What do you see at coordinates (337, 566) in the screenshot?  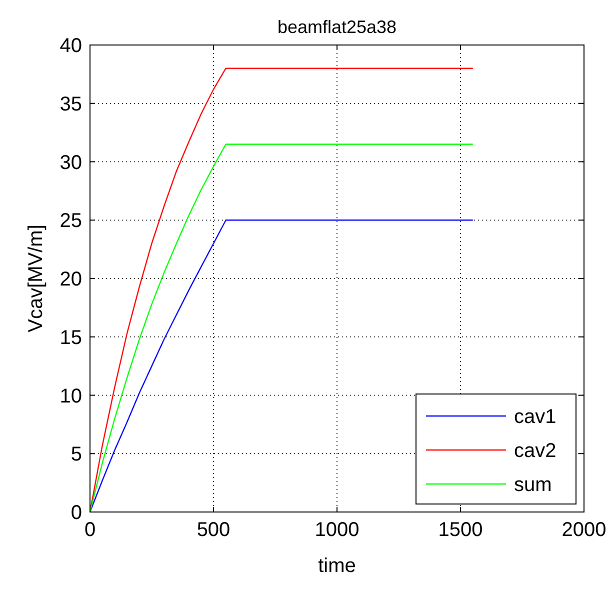 I see `x-axis-title: time` at bounding box center [337, 566].